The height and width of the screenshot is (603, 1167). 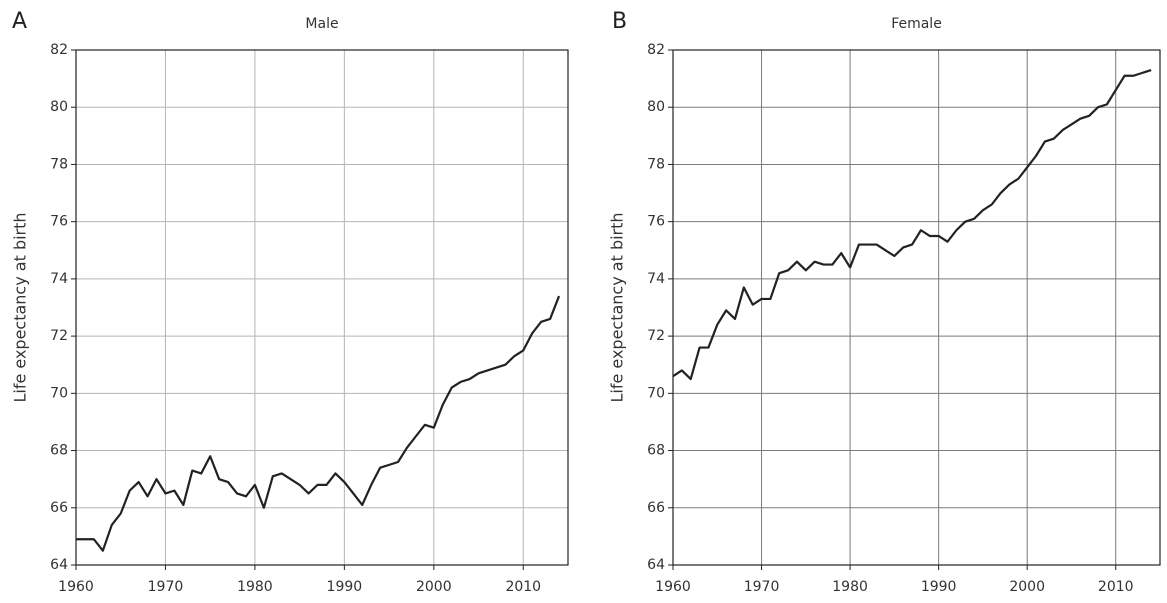 What do you see at coordinates (619, 21) in the screenshot?
I see `panel-label: B` at bounding box center [619, 21].